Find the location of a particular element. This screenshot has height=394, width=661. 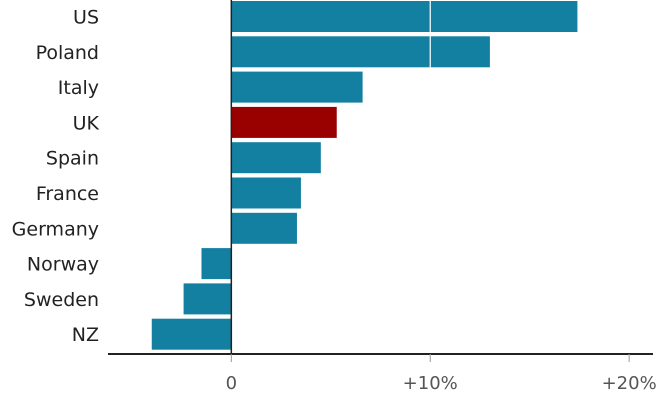

x-tick-label--20-: +20% is located at coordinates (629, 383).